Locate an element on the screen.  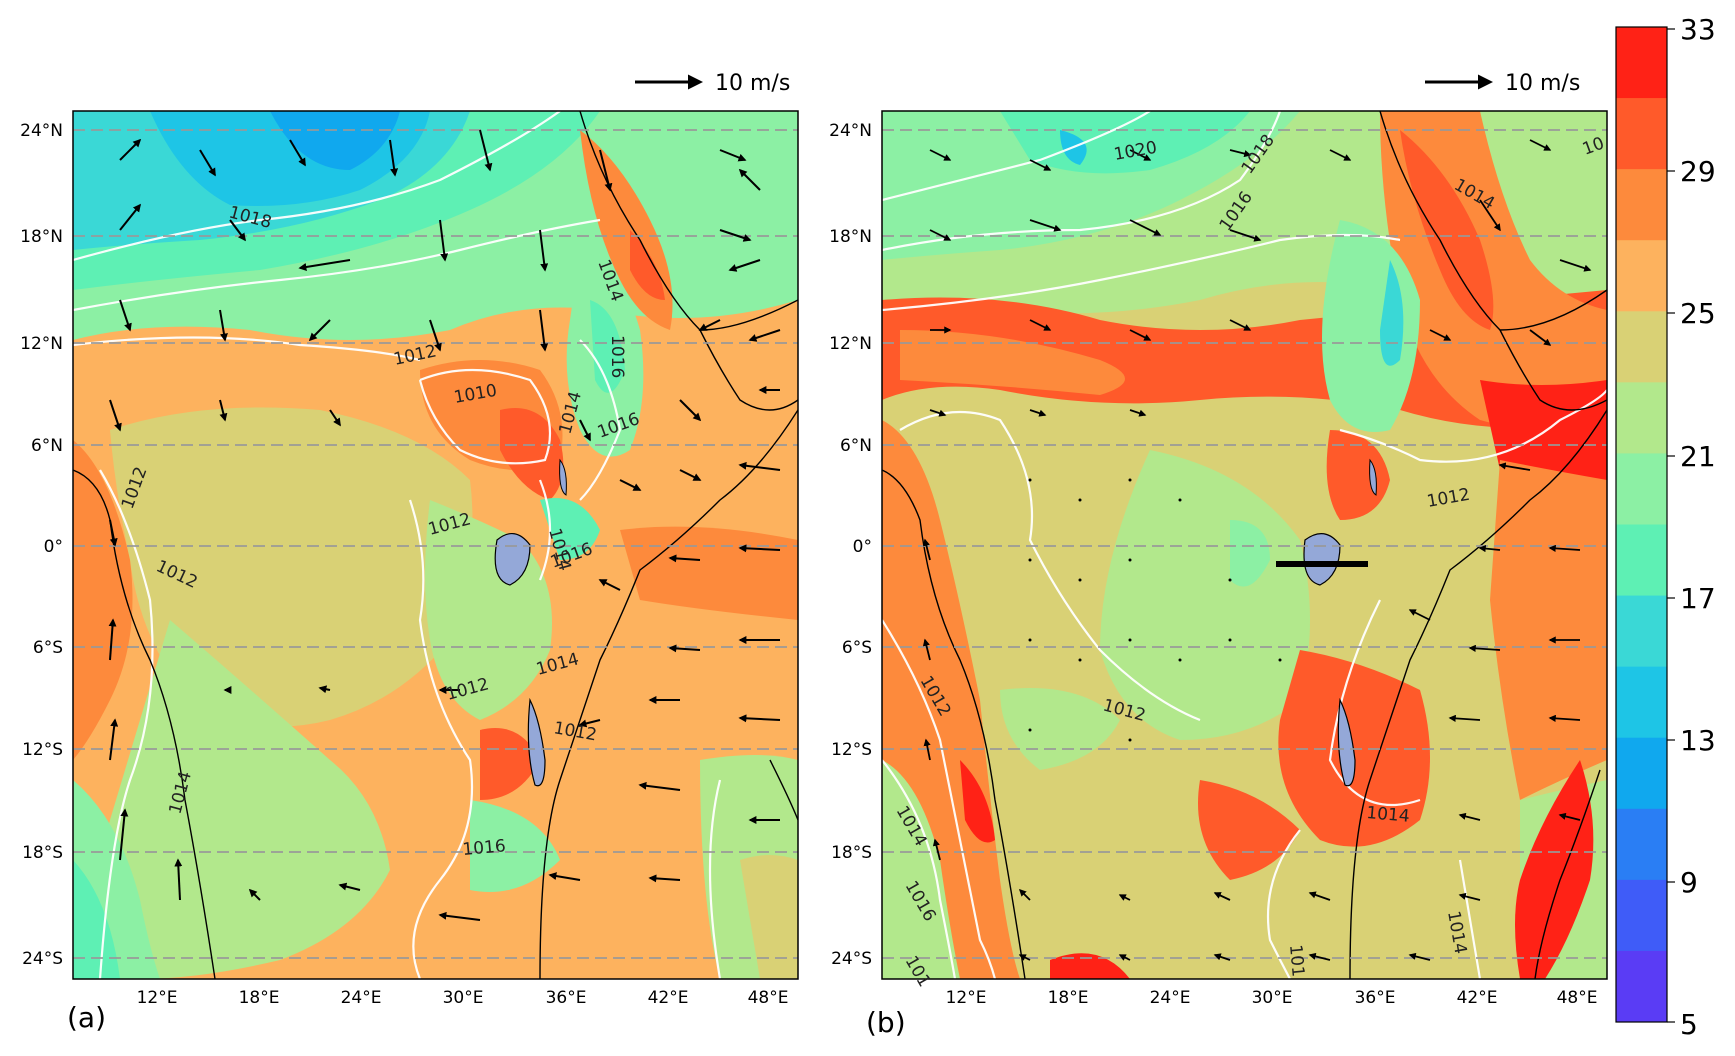
panel-a-lat-ticks: 24°N 18°N 12°N 6°N 0° 6°S 12°S 18°S 24°S is located at coordinates (41, 545).